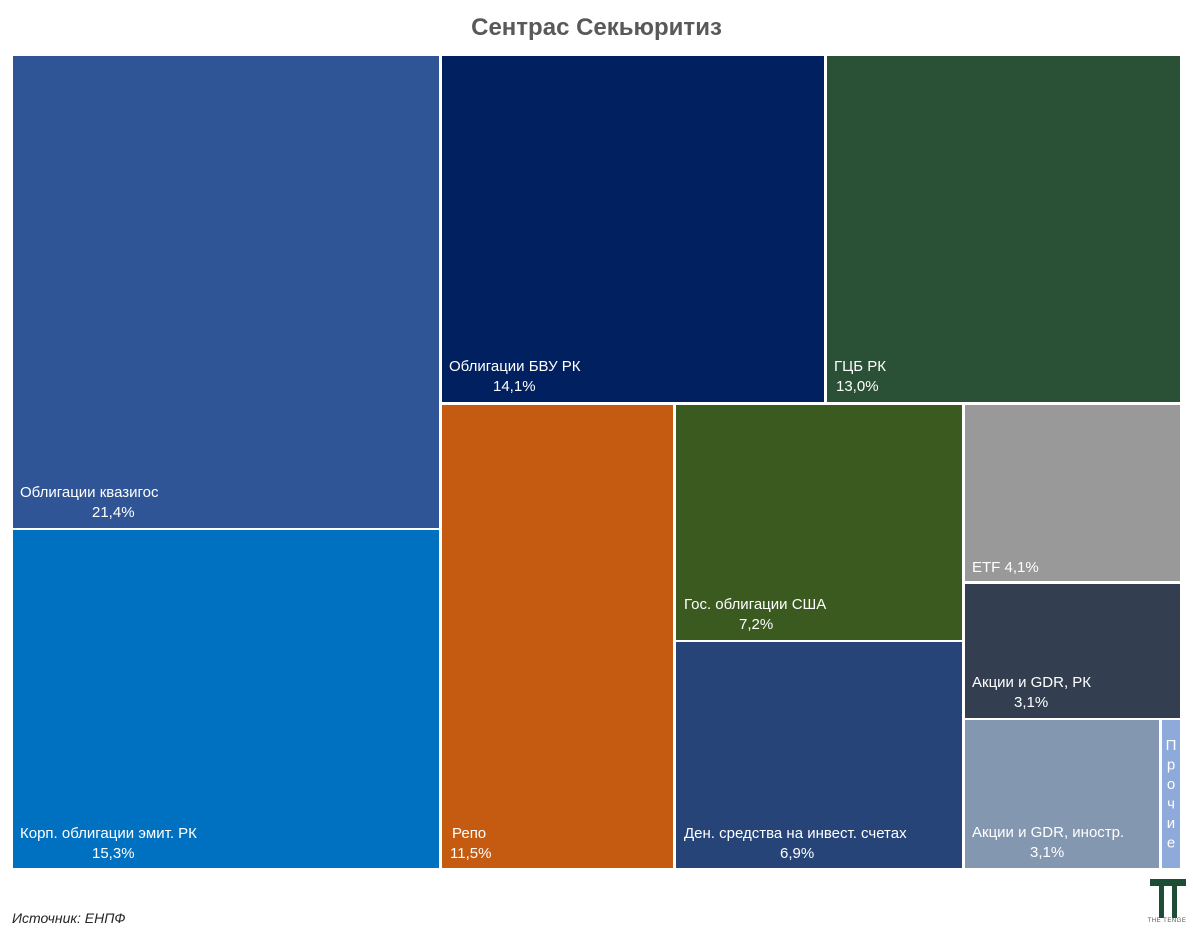  What do you see at coordinates (596, 27) in the screenshot?
I see `chart-title: Сентрас Секьюритиз` at bounding box center [596, 27].